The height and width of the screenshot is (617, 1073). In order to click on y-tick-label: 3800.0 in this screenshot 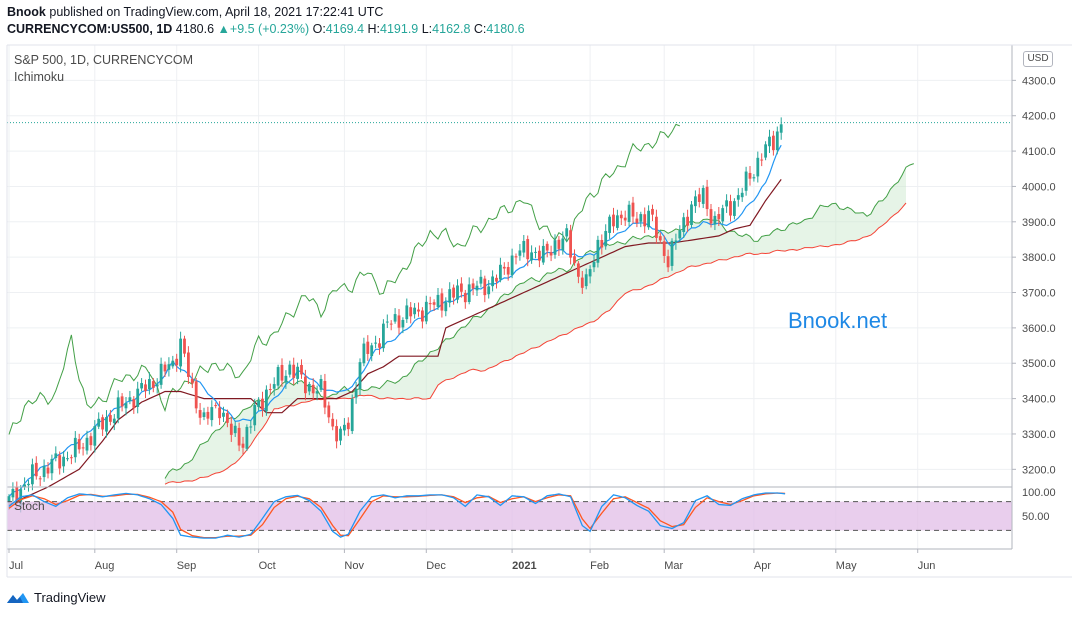, I will do `click(1039, 258)`.